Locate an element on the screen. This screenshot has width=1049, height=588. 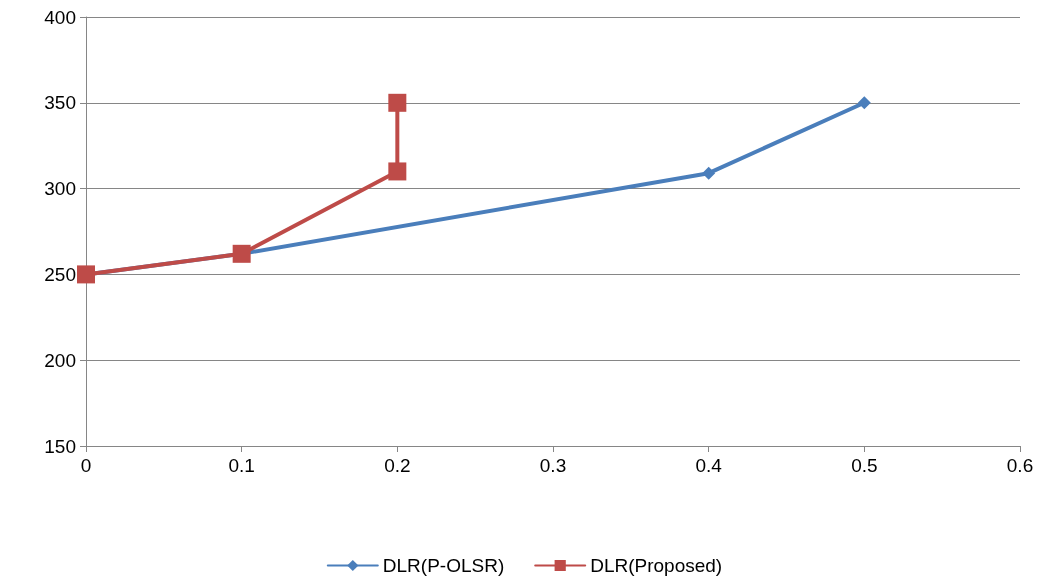
y-tick-label: 150 is located at coordinates (60, 446).